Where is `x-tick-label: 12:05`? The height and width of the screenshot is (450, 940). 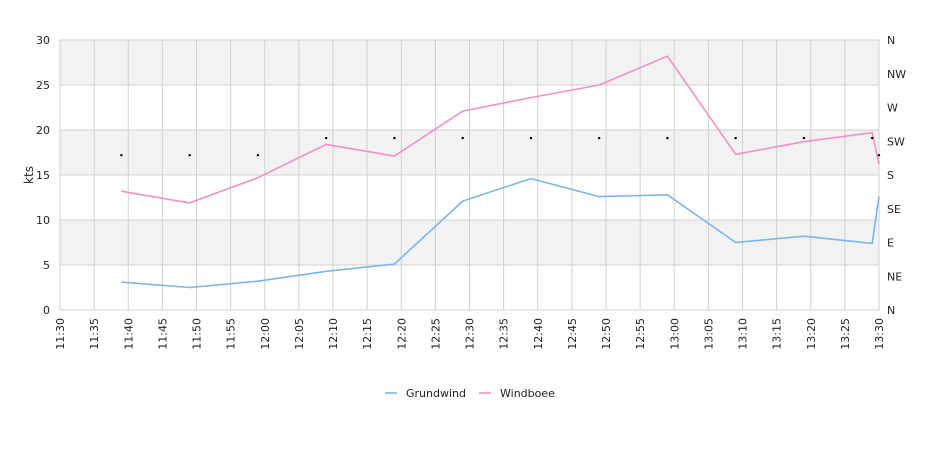 x-tick-label: 12:05 is located at coordinates (299, 334).